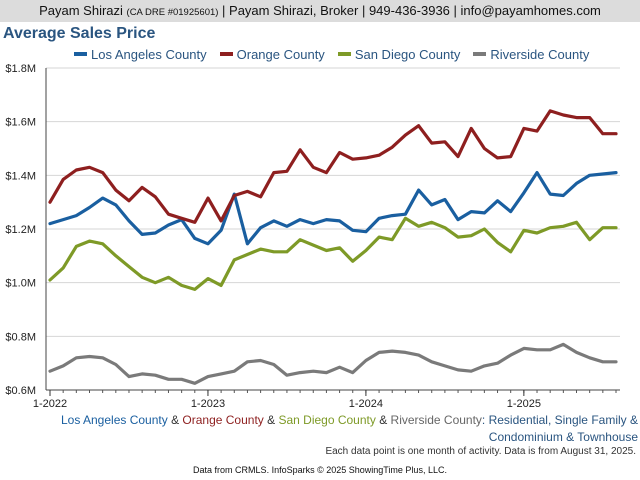  What do you see at coordinates (223, 420) in the screenshot?
I see `subtitle-orange: Orange County` at bounding box center [223, 420].